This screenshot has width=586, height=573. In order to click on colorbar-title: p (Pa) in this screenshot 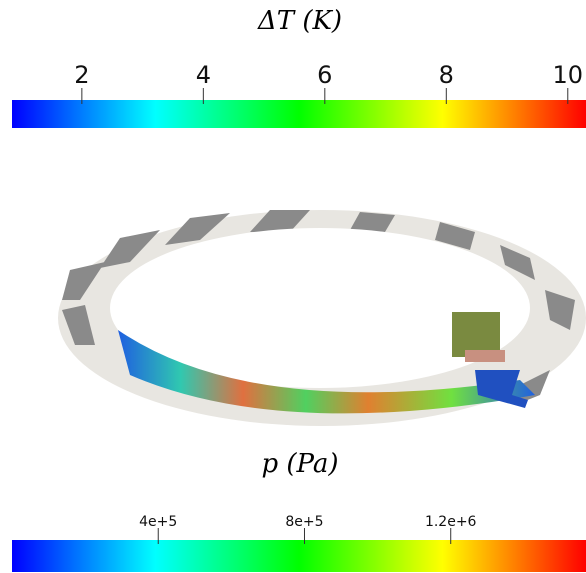, I will do `click(299, 464)`.